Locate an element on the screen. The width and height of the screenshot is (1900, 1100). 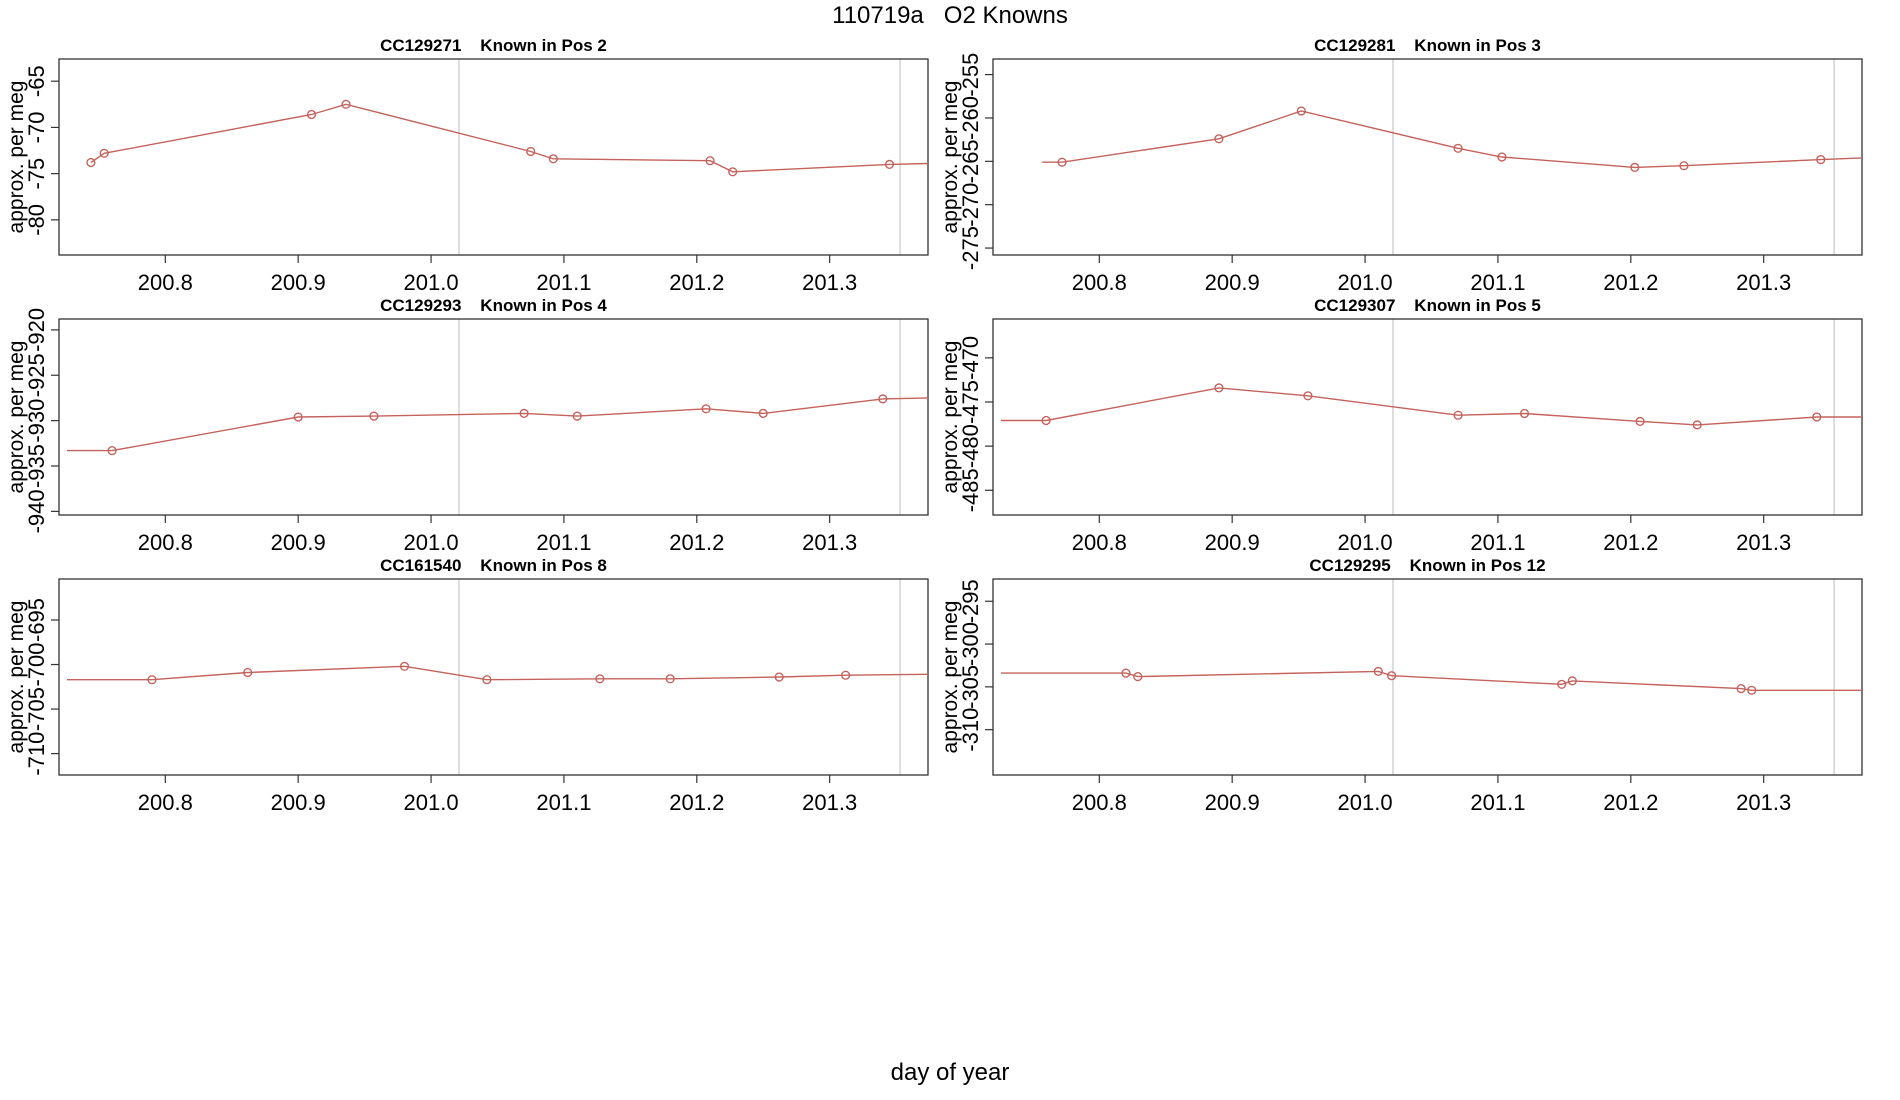
y-tick-label: -65 is located at coordinates (36, 81).